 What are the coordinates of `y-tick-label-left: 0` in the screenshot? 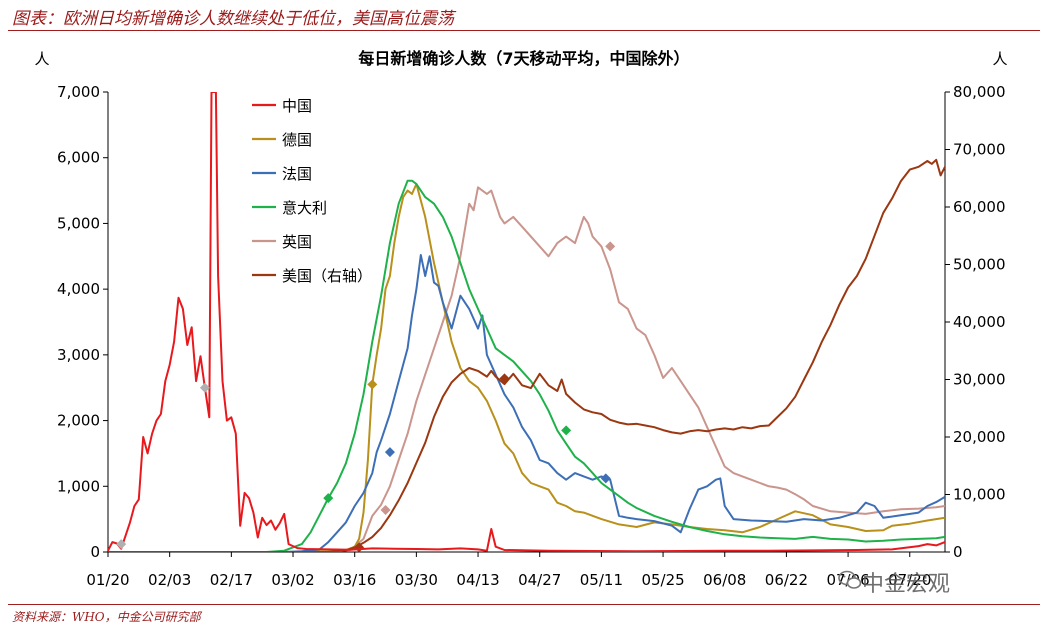 It's located at (95, 552).